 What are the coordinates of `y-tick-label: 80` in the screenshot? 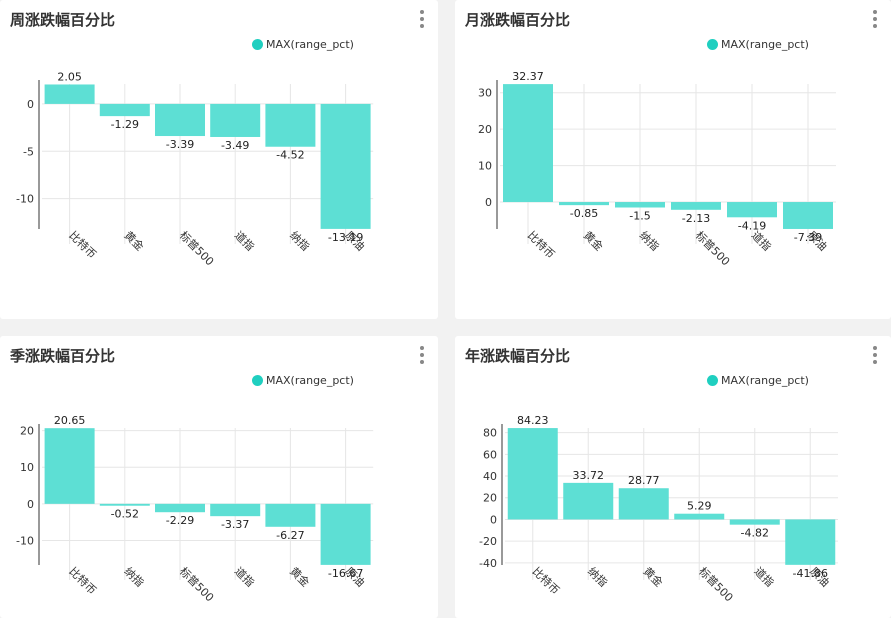 It's located at (490, 433).